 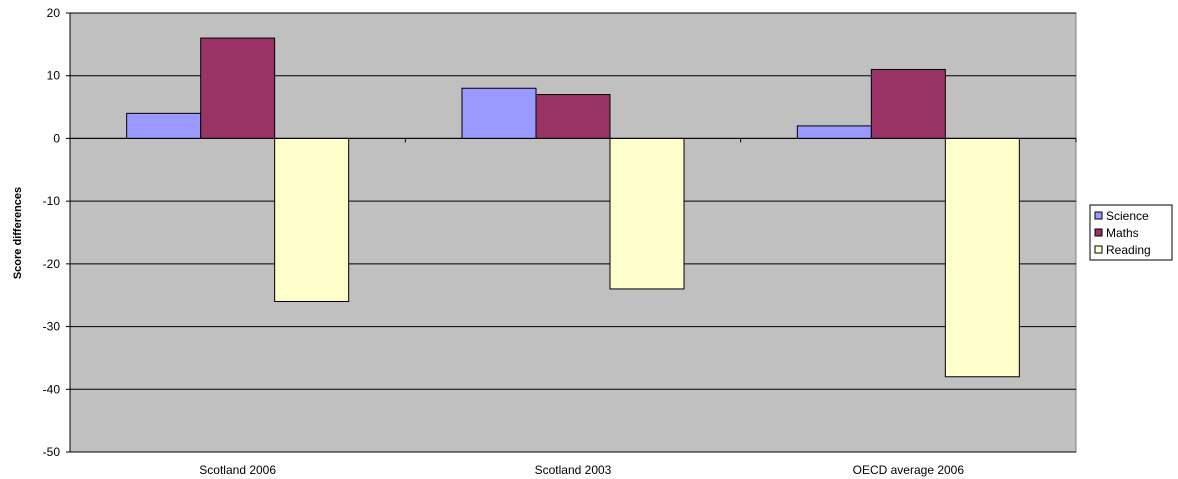 I want to click on y-axis-label: Score differences, so click(x=18, y=233).